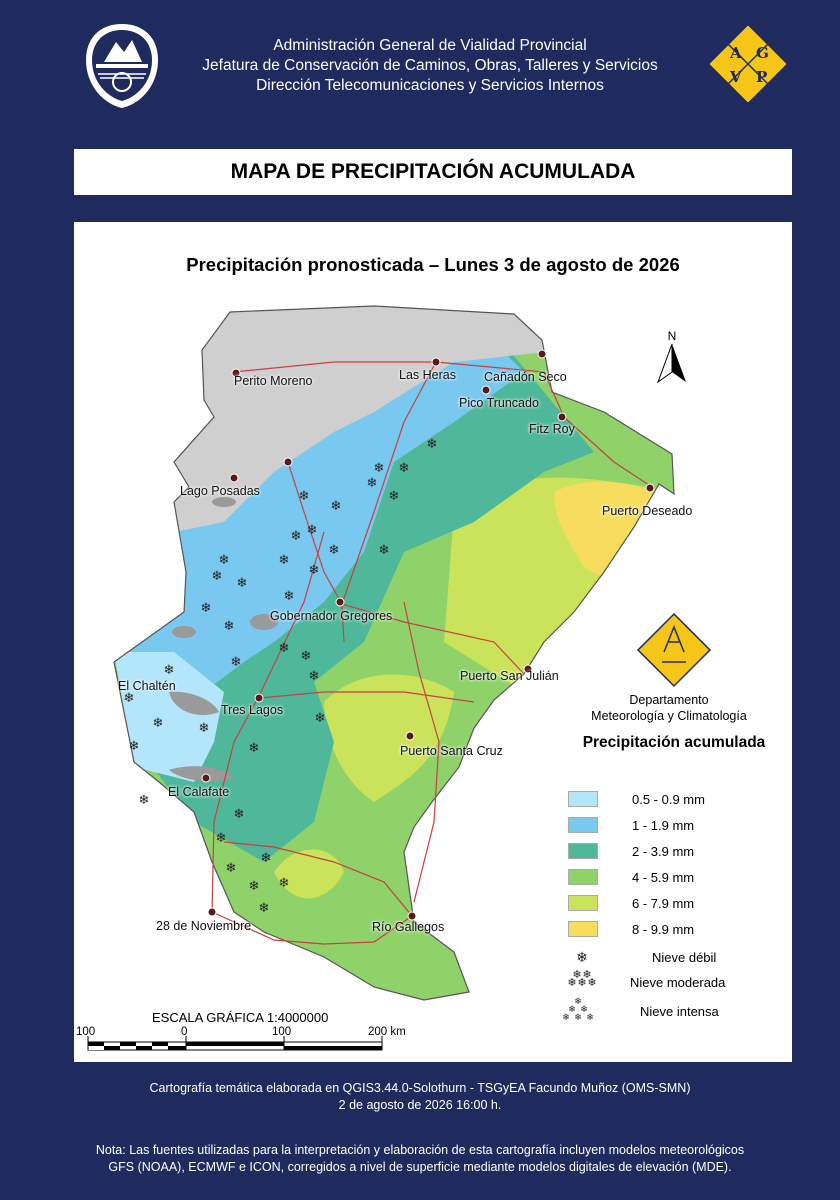 The image size is (840, 1200). What do you see at coordinates (451, 751) in the screenshot?
I see `city-label: Puerto Santa Cruz` at bounding box center [451, 751].